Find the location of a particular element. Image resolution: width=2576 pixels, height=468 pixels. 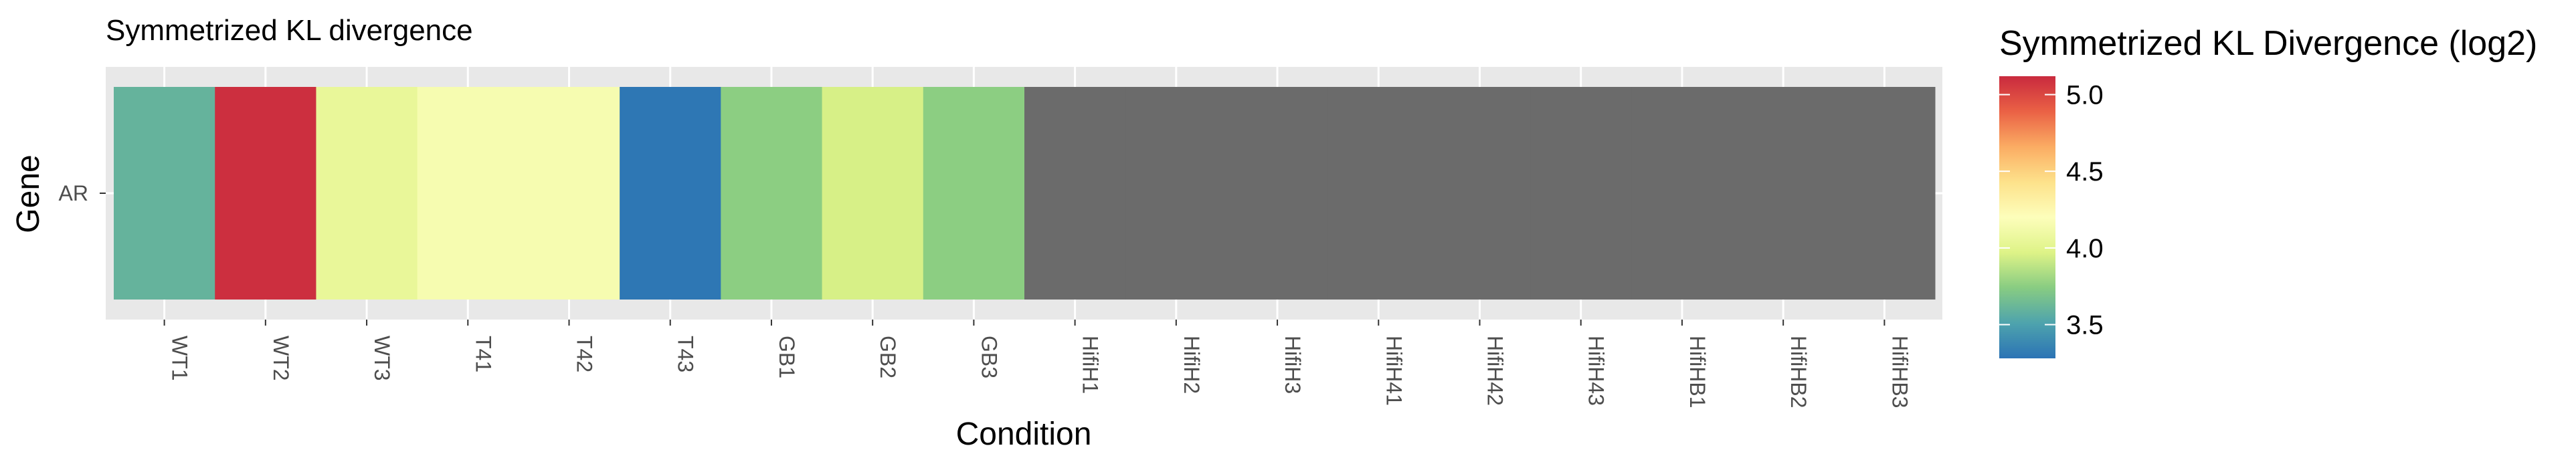

x-axis-title: Condition is located at coordinates (1024, 434).